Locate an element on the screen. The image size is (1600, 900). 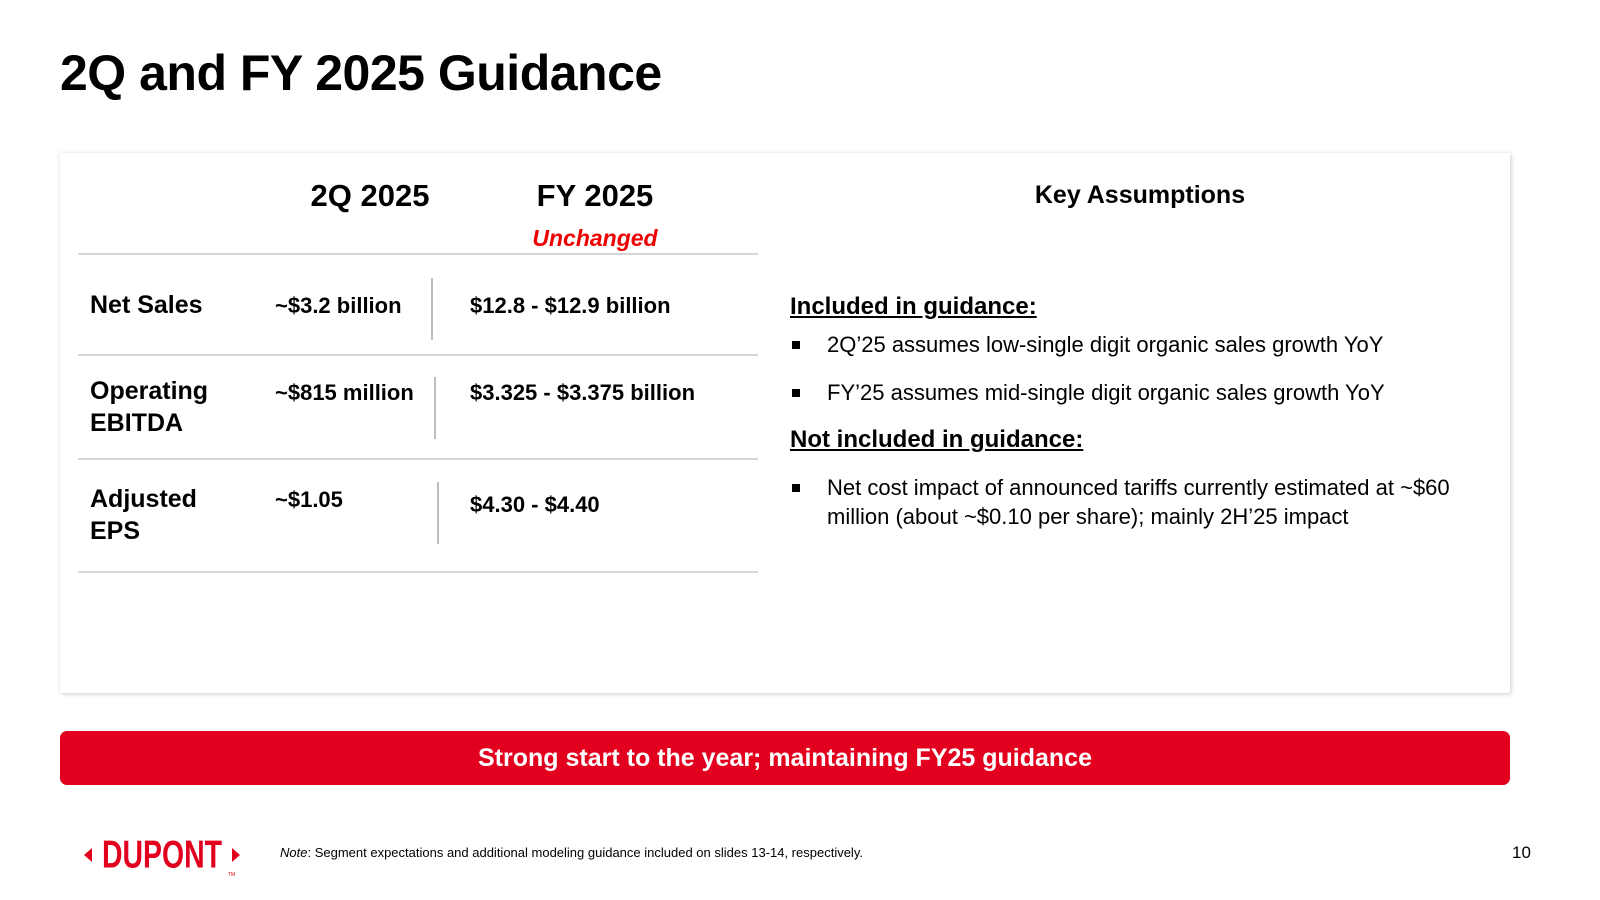
metric-label-line2: EPS is located at coordinates (115, 531).